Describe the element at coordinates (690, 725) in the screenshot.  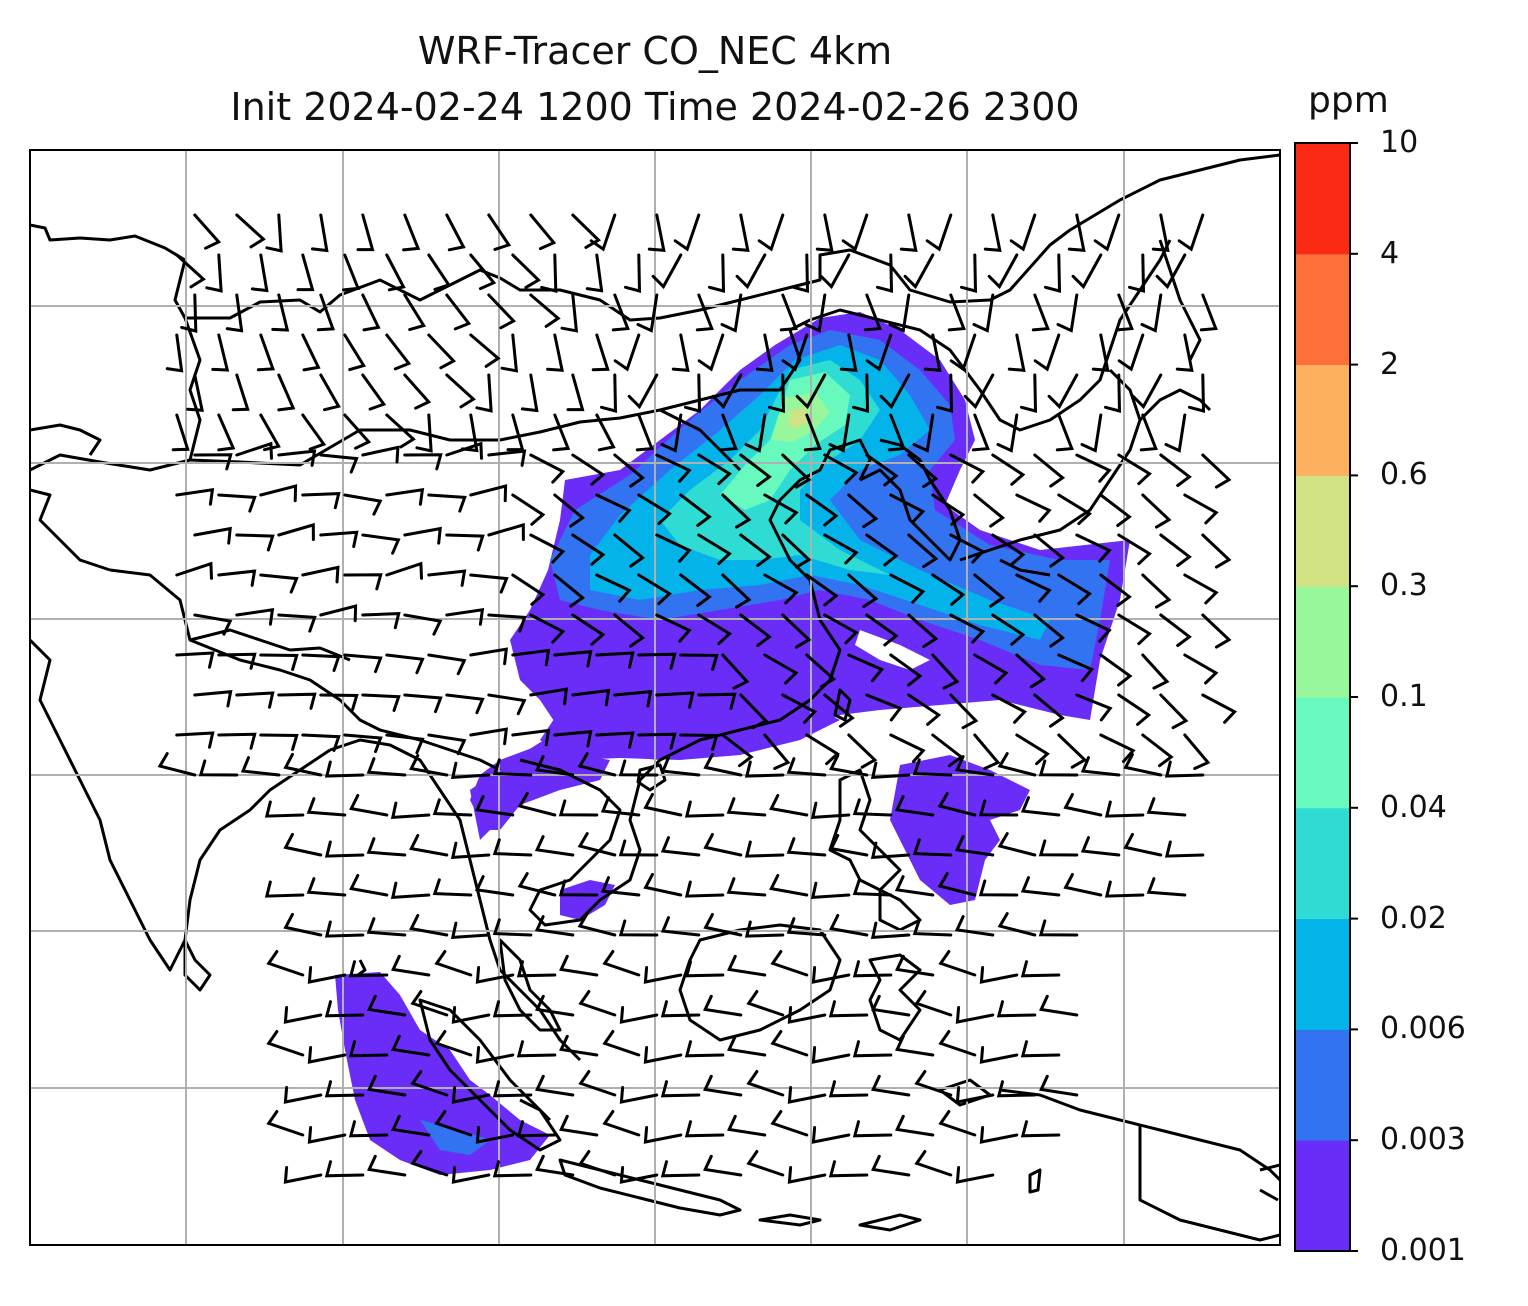
I see `plume-south-band` at that location.